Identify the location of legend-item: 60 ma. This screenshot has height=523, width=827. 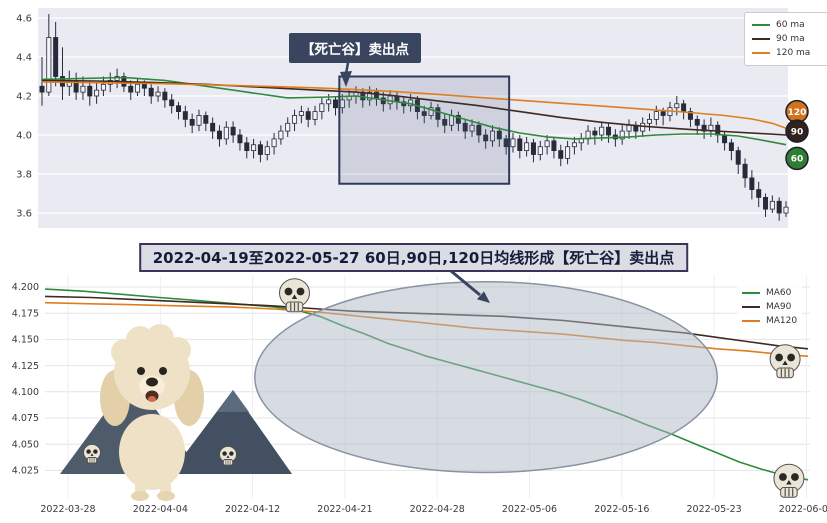
(789, 25).